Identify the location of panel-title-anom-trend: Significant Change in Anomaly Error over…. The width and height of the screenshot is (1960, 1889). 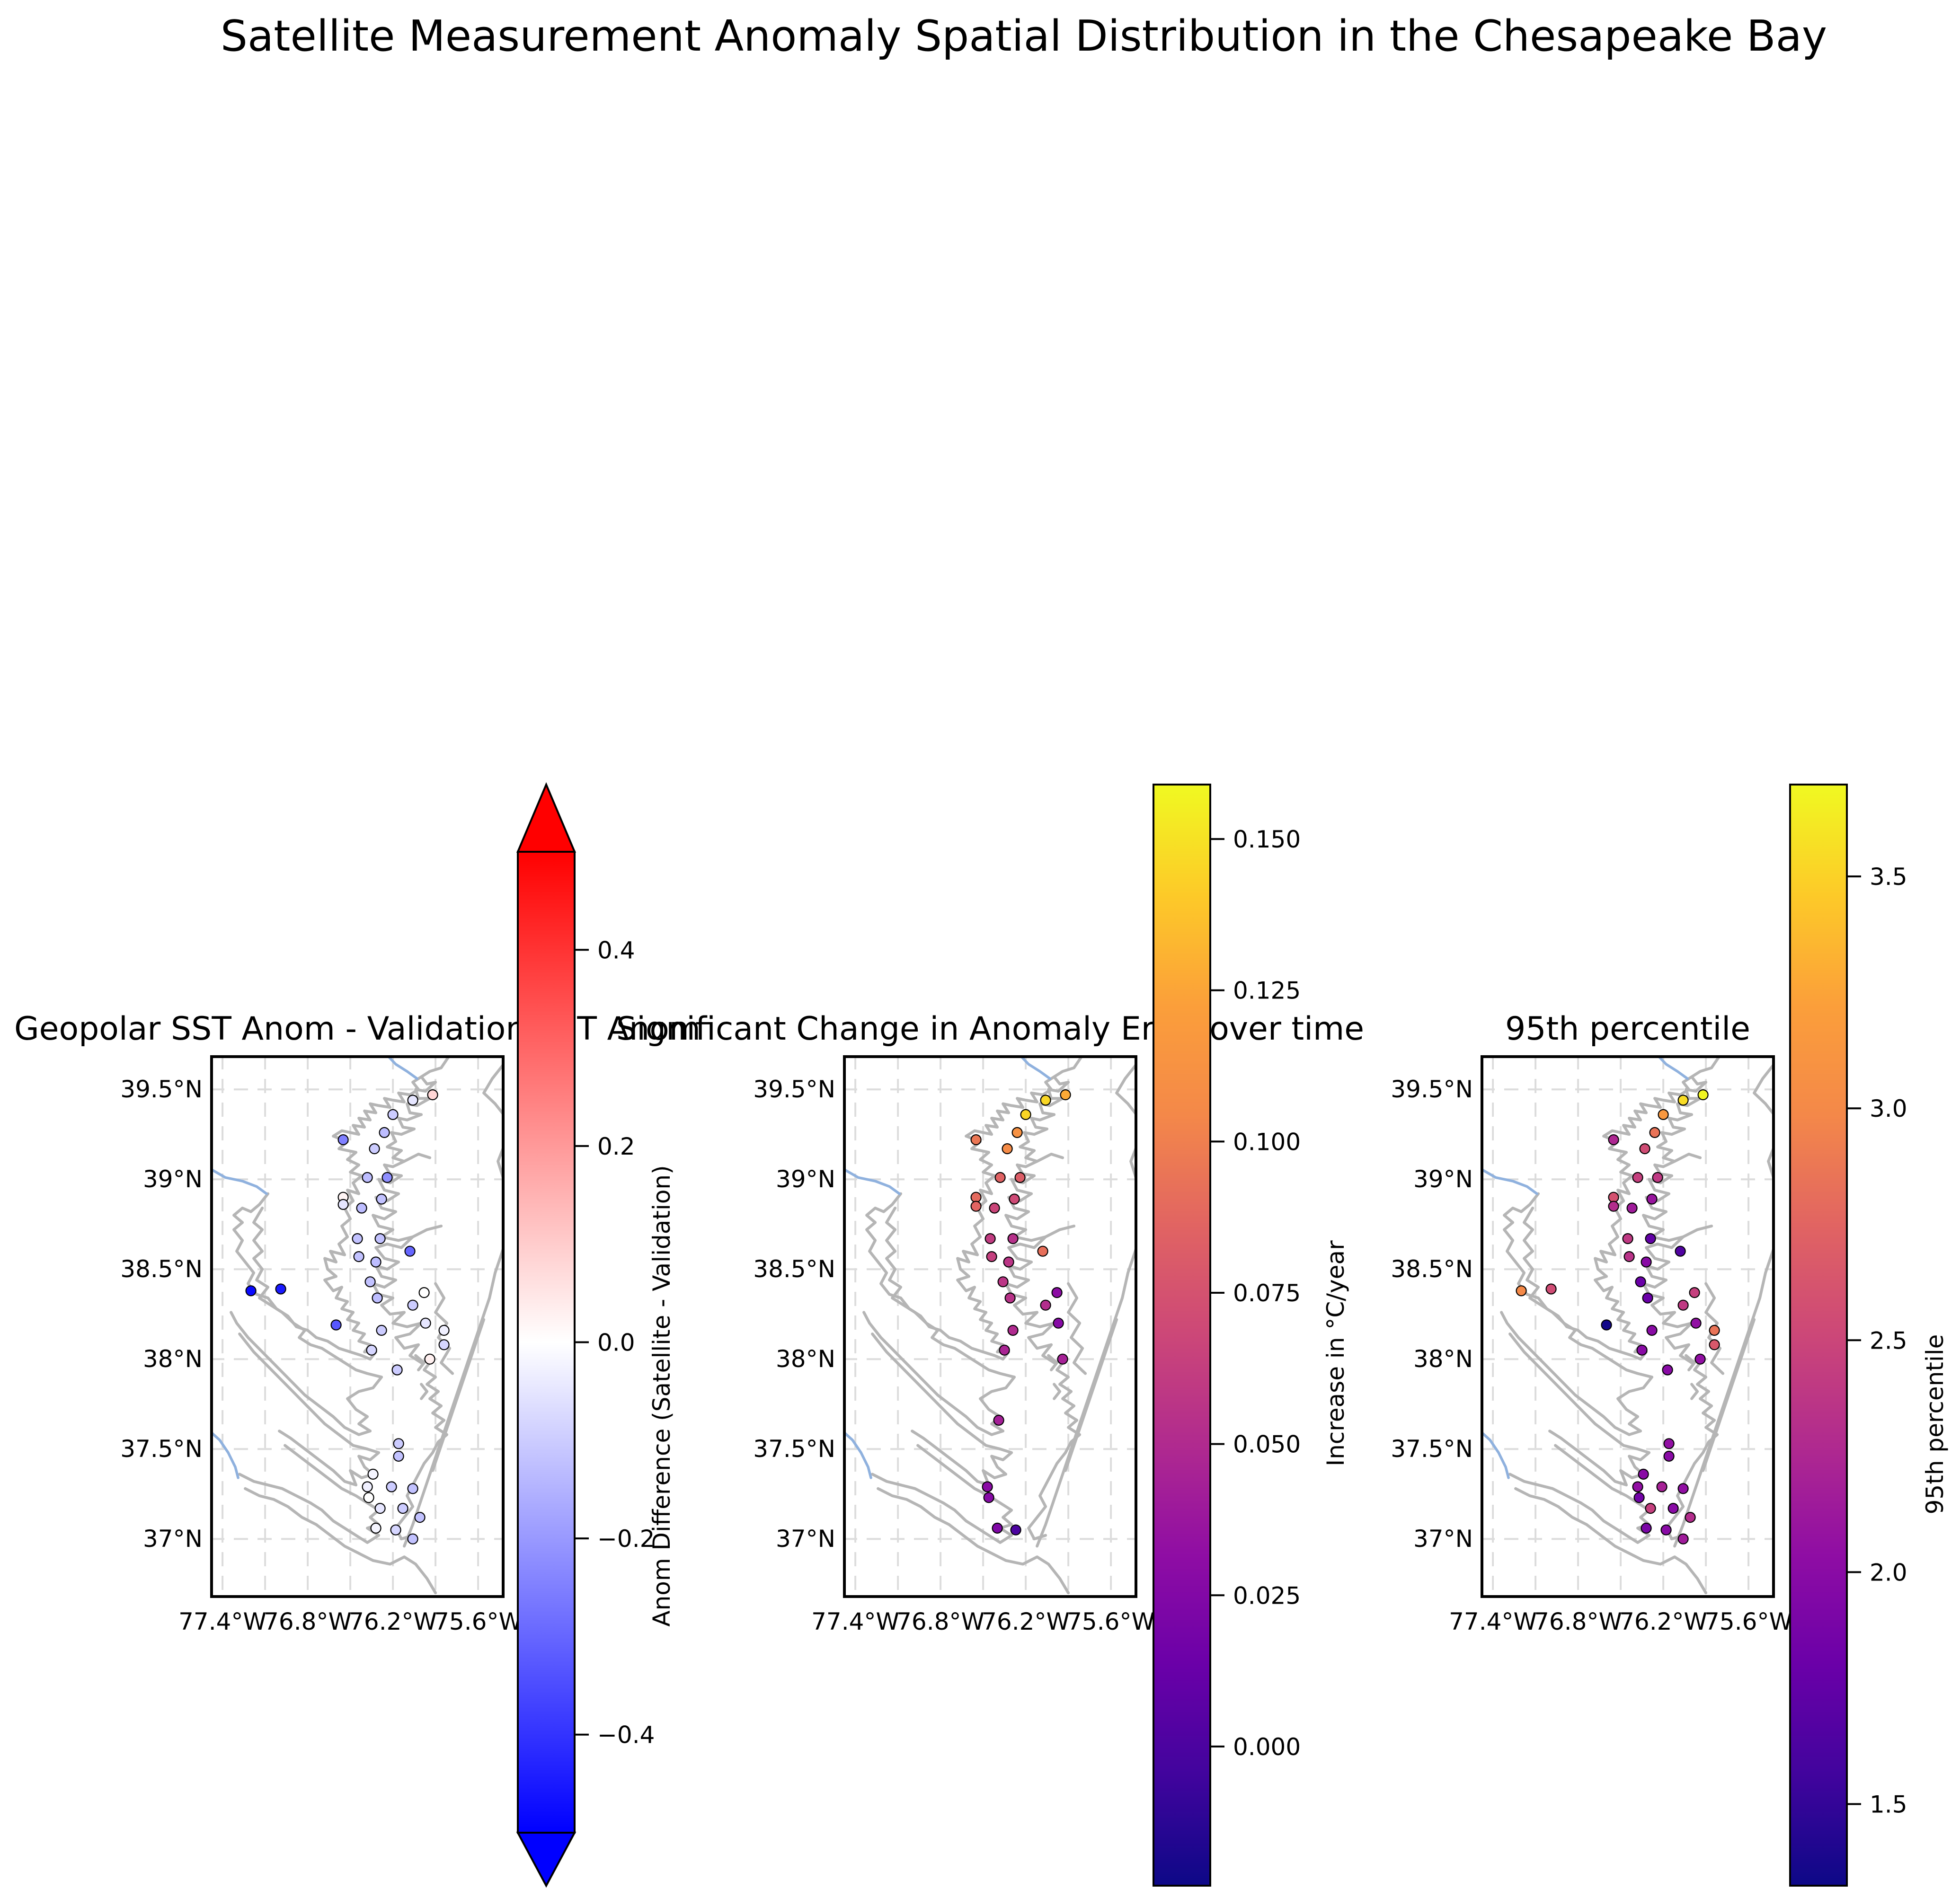
(990, 1029).